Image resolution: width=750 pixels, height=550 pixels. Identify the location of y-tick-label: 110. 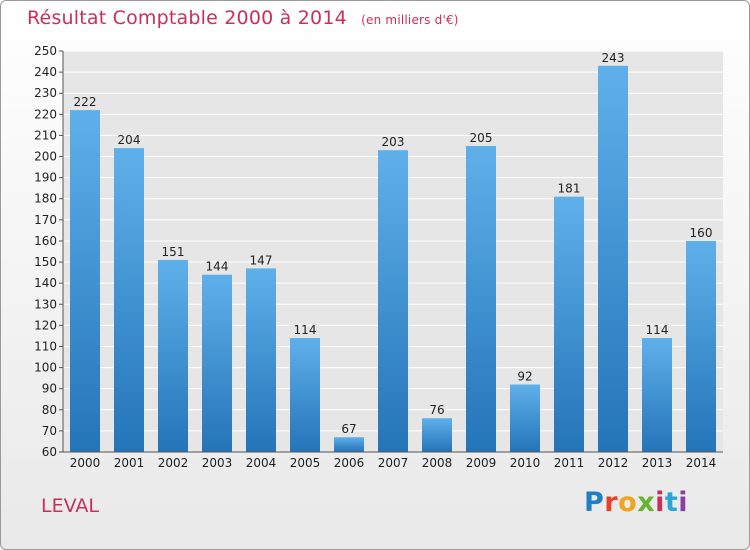
(45, 346).